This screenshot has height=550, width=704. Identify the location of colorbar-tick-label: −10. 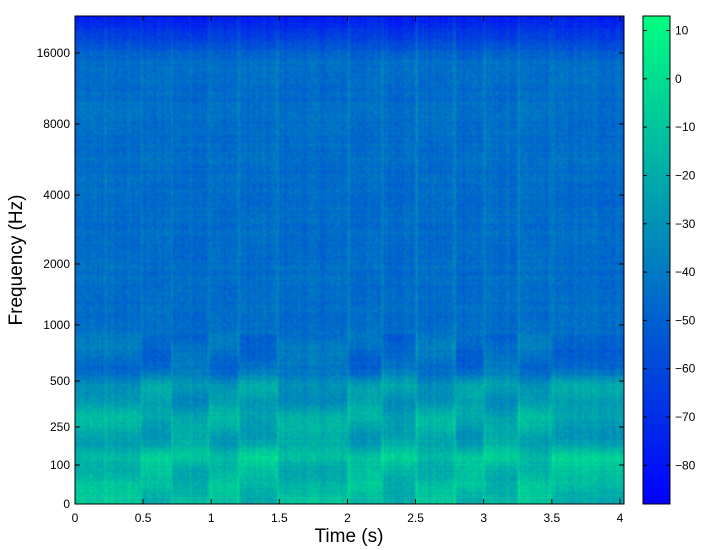
(685, 127).